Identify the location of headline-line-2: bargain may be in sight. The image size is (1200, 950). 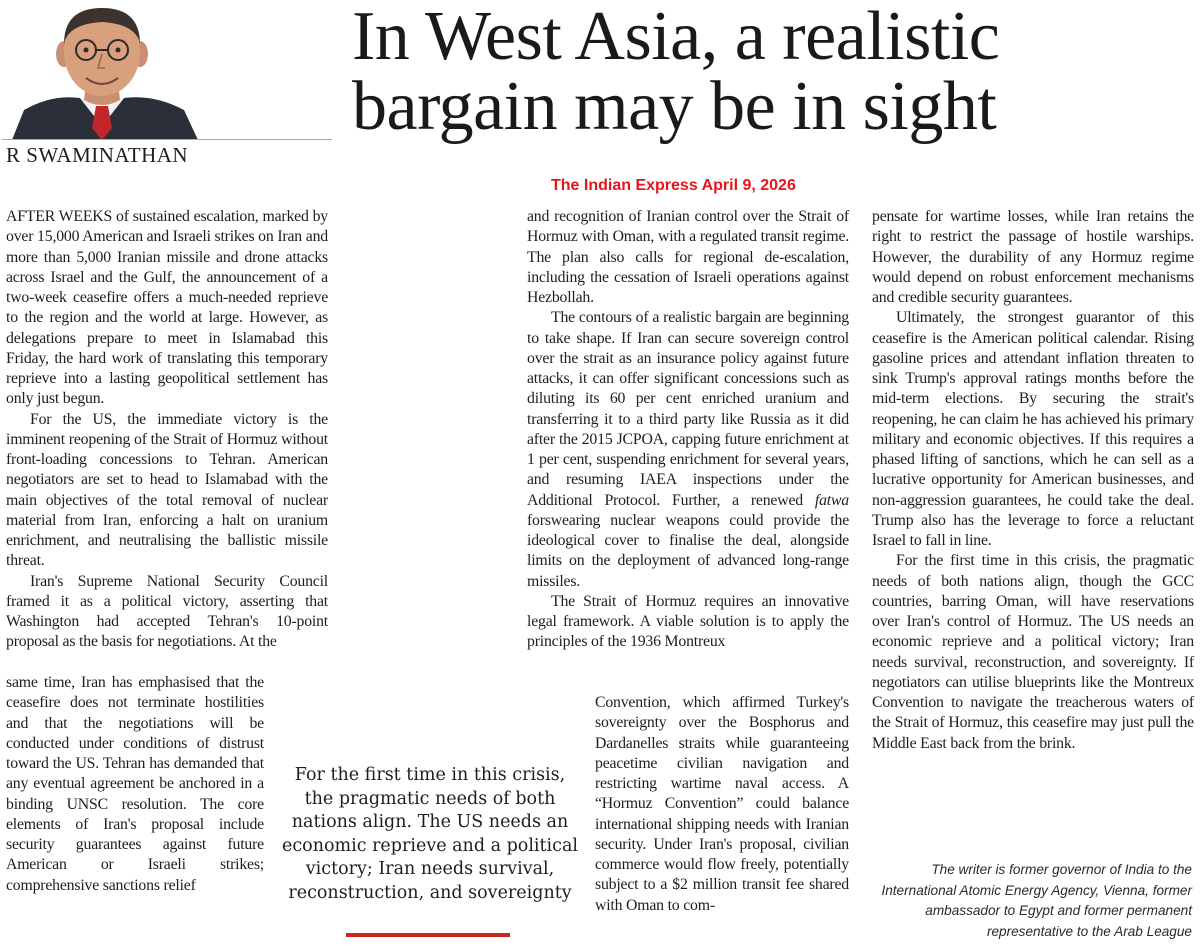
(674, 106).